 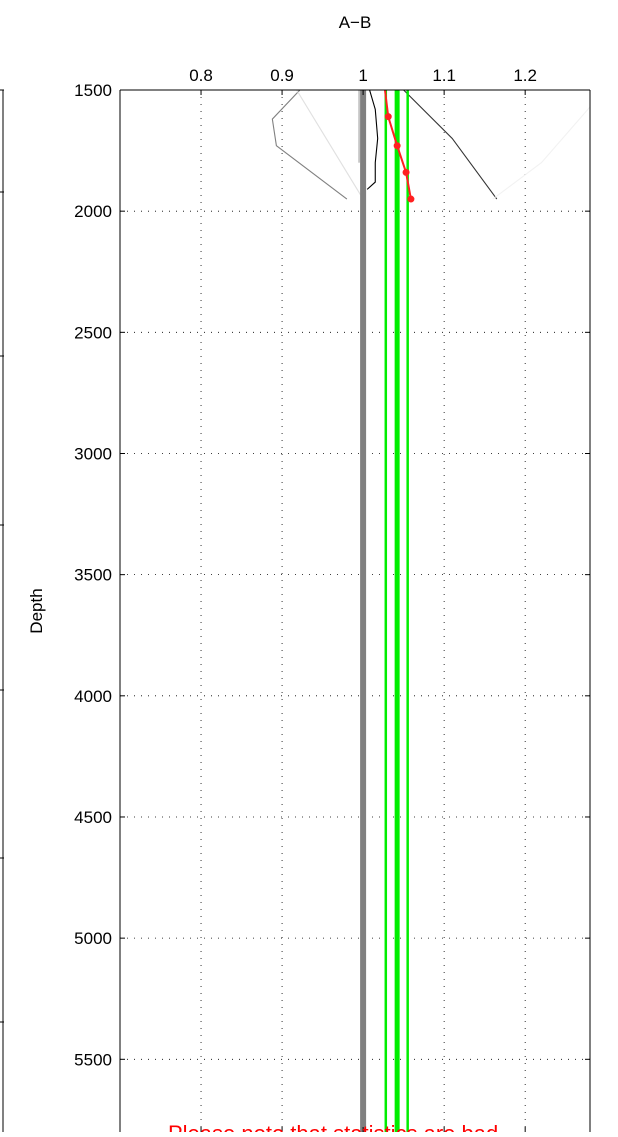 What do you see at coordinates (362, 75) in the screenshot?
I see `x-tick-label: 1` at bounding box center [362, 75].